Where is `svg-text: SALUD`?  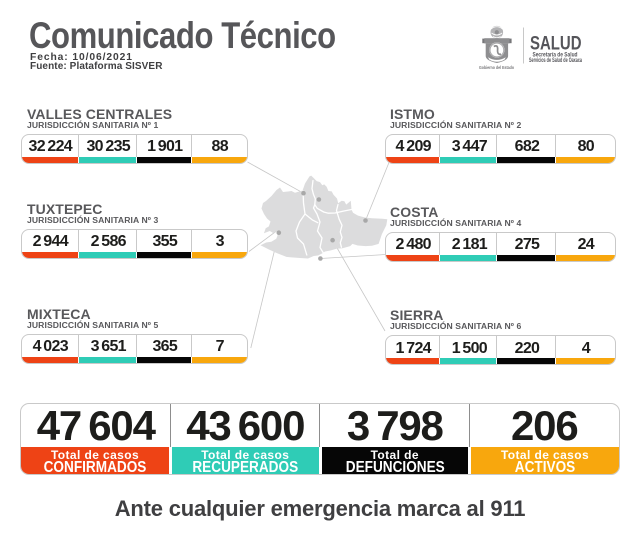
svg-text: SALUD is located at coordinates (556, 44).